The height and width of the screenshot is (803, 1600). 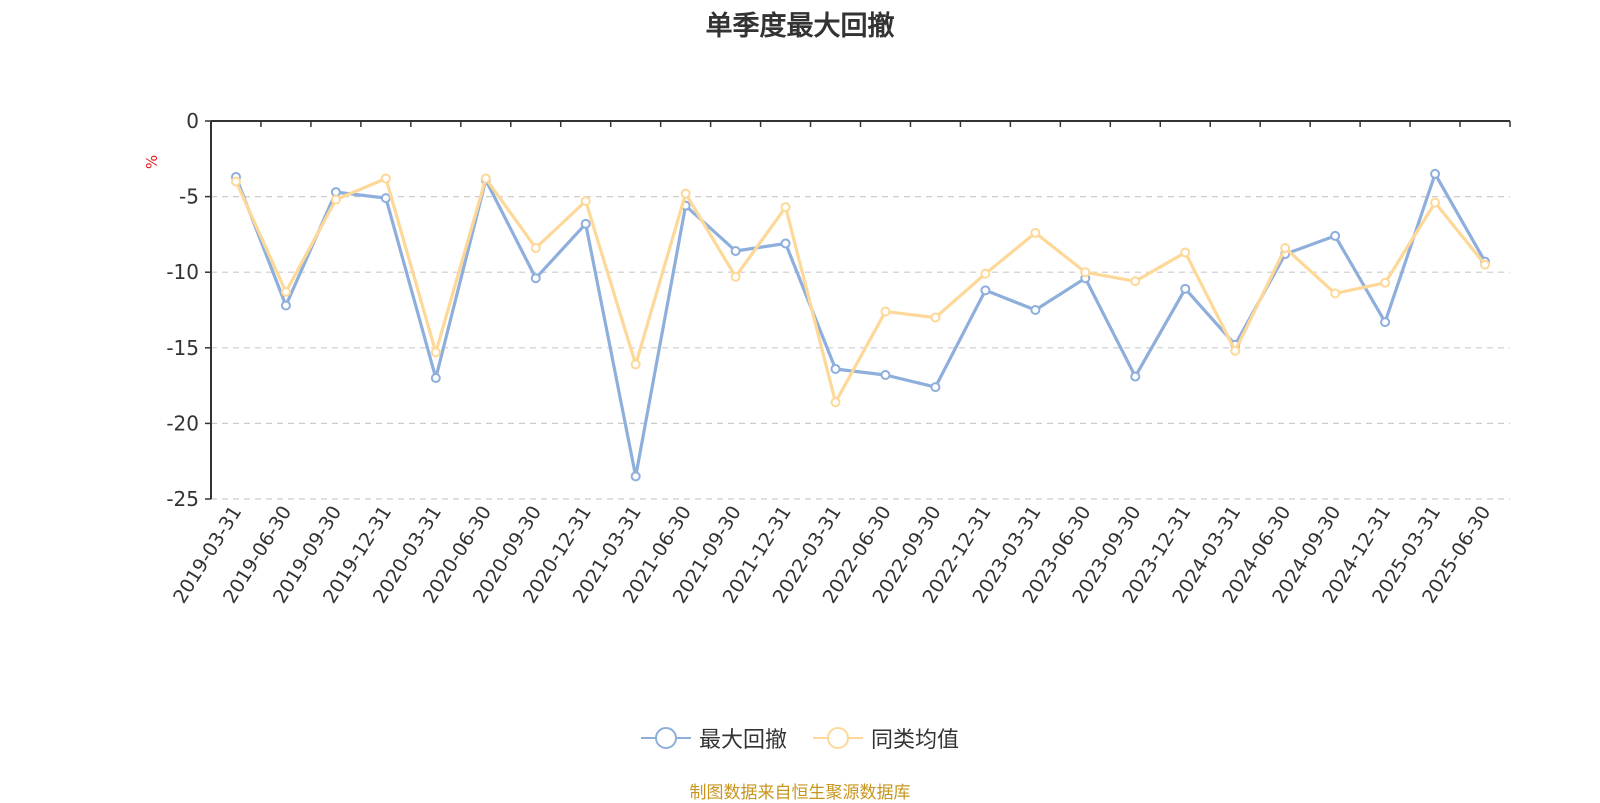 What do you see at coordinates (189, 197) in the screenshot?
I see `y-tick-label: -5` at bounding box center [189, 197].